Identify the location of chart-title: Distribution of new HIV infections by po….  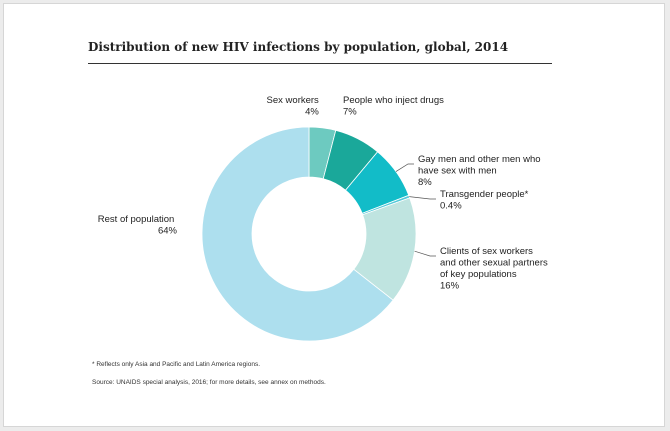
(298, 47).